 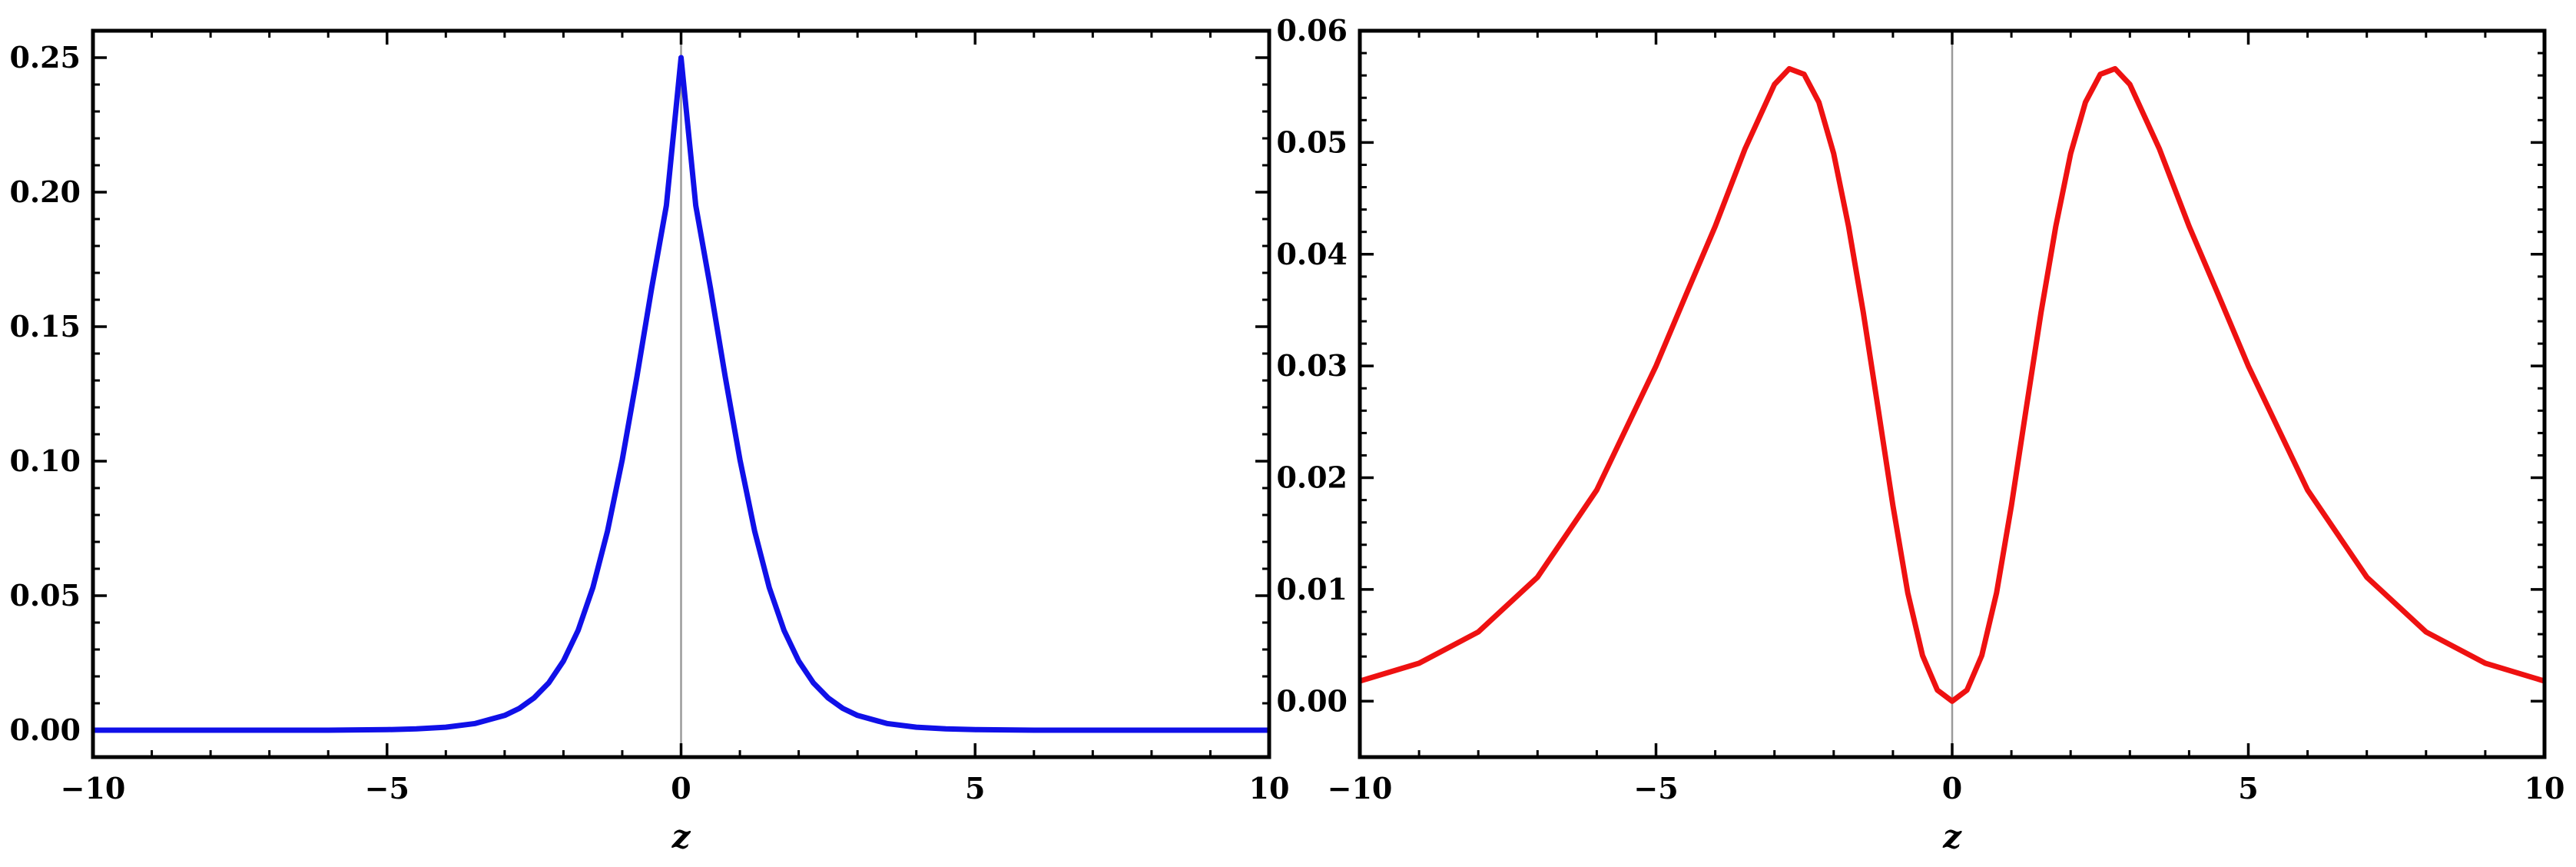 I want to click on y-tick-label: 0.25, so click(x=45, y=57).